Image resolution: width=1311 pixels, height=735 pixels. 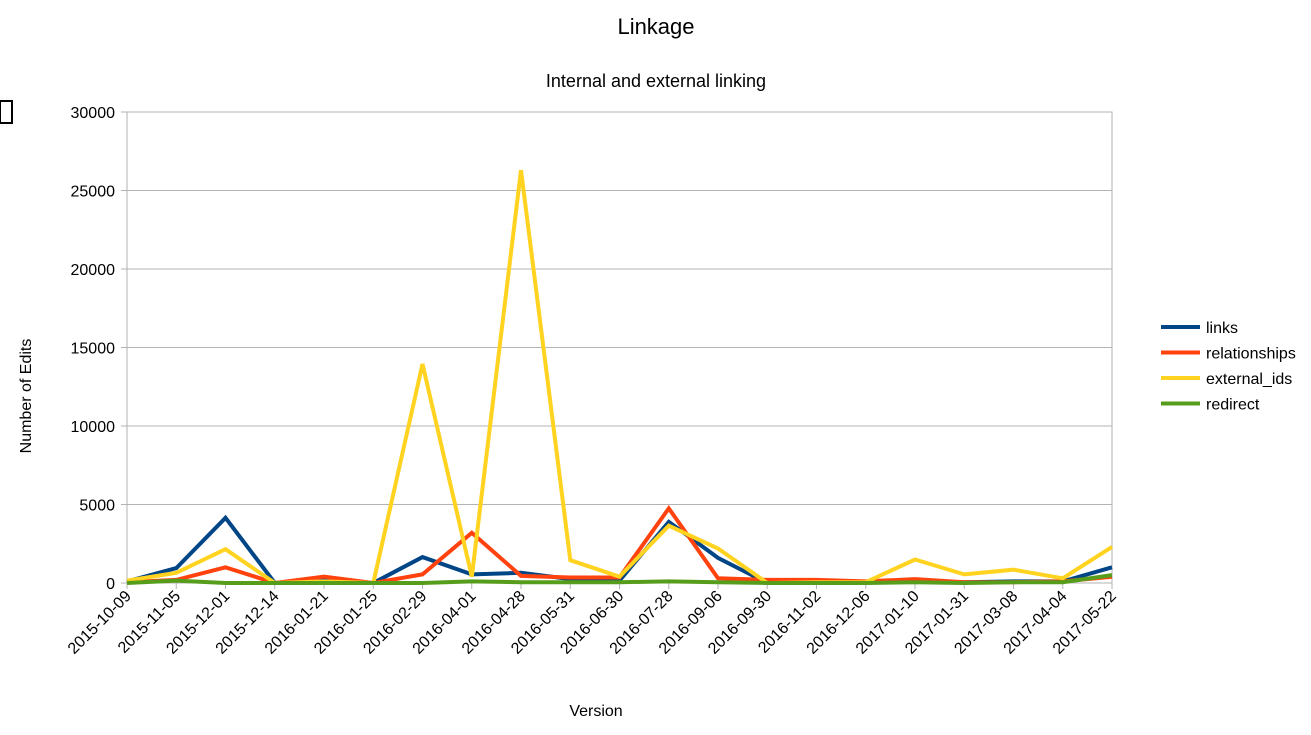 What do you see at coordinates (93, 270) in the screenshot?
I see `y-tick-label: 20000` at bounding box center [93, 270].